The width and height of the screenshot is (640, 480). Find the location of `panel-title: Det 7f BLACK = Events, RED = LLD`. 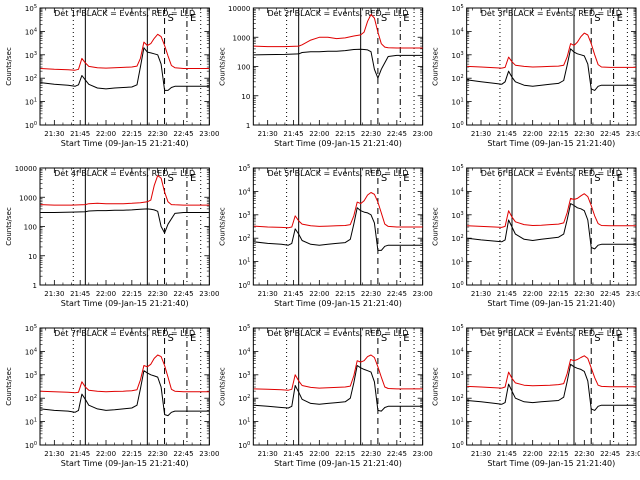

panel-title: Det 7f BLACK = Events, RED = LLD is located at coordinates (124, 333).